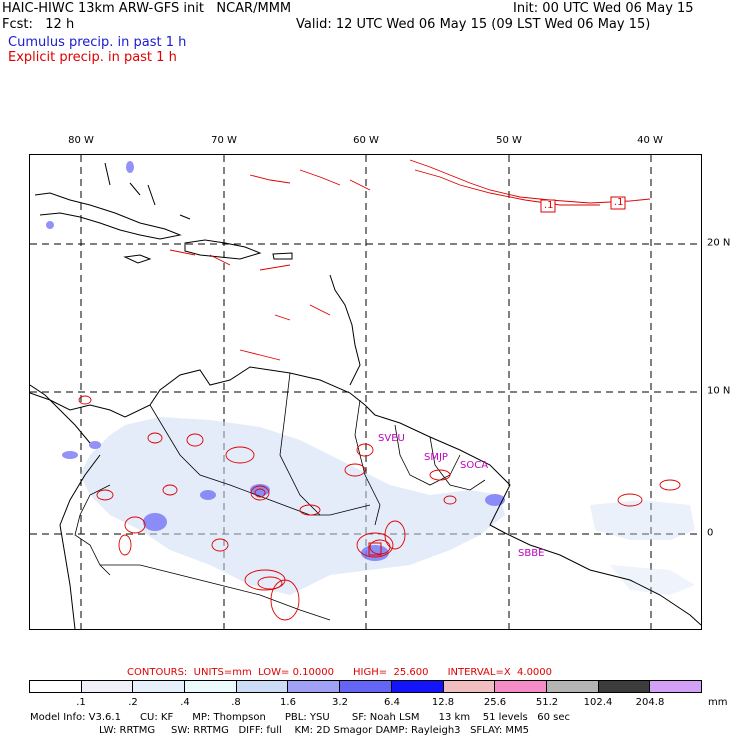 This screenshot has width=740, height=740. I want to click on scale-label: .8, so click(236, 702).